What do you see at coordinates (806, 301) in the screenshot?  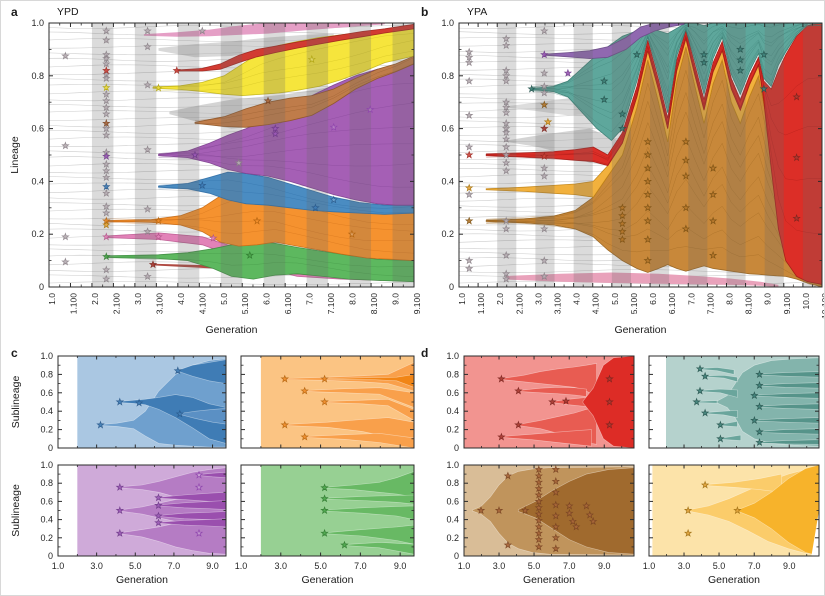 I see `x-tick-label: 10.0` at bounding box center [806, 301].